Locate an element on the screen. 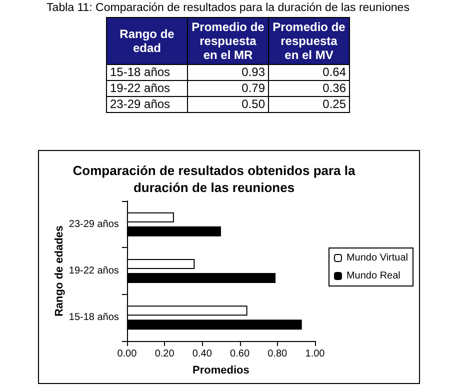 The height and width of the screenshot is (390, 456). text: 0.25 is located at coordinates (309, 104).